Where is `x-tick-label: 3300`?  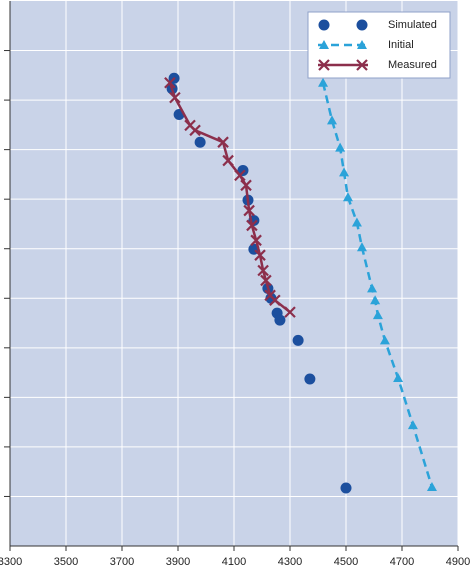 x-tick-label: 3300 is located at coordinates (11, 562).